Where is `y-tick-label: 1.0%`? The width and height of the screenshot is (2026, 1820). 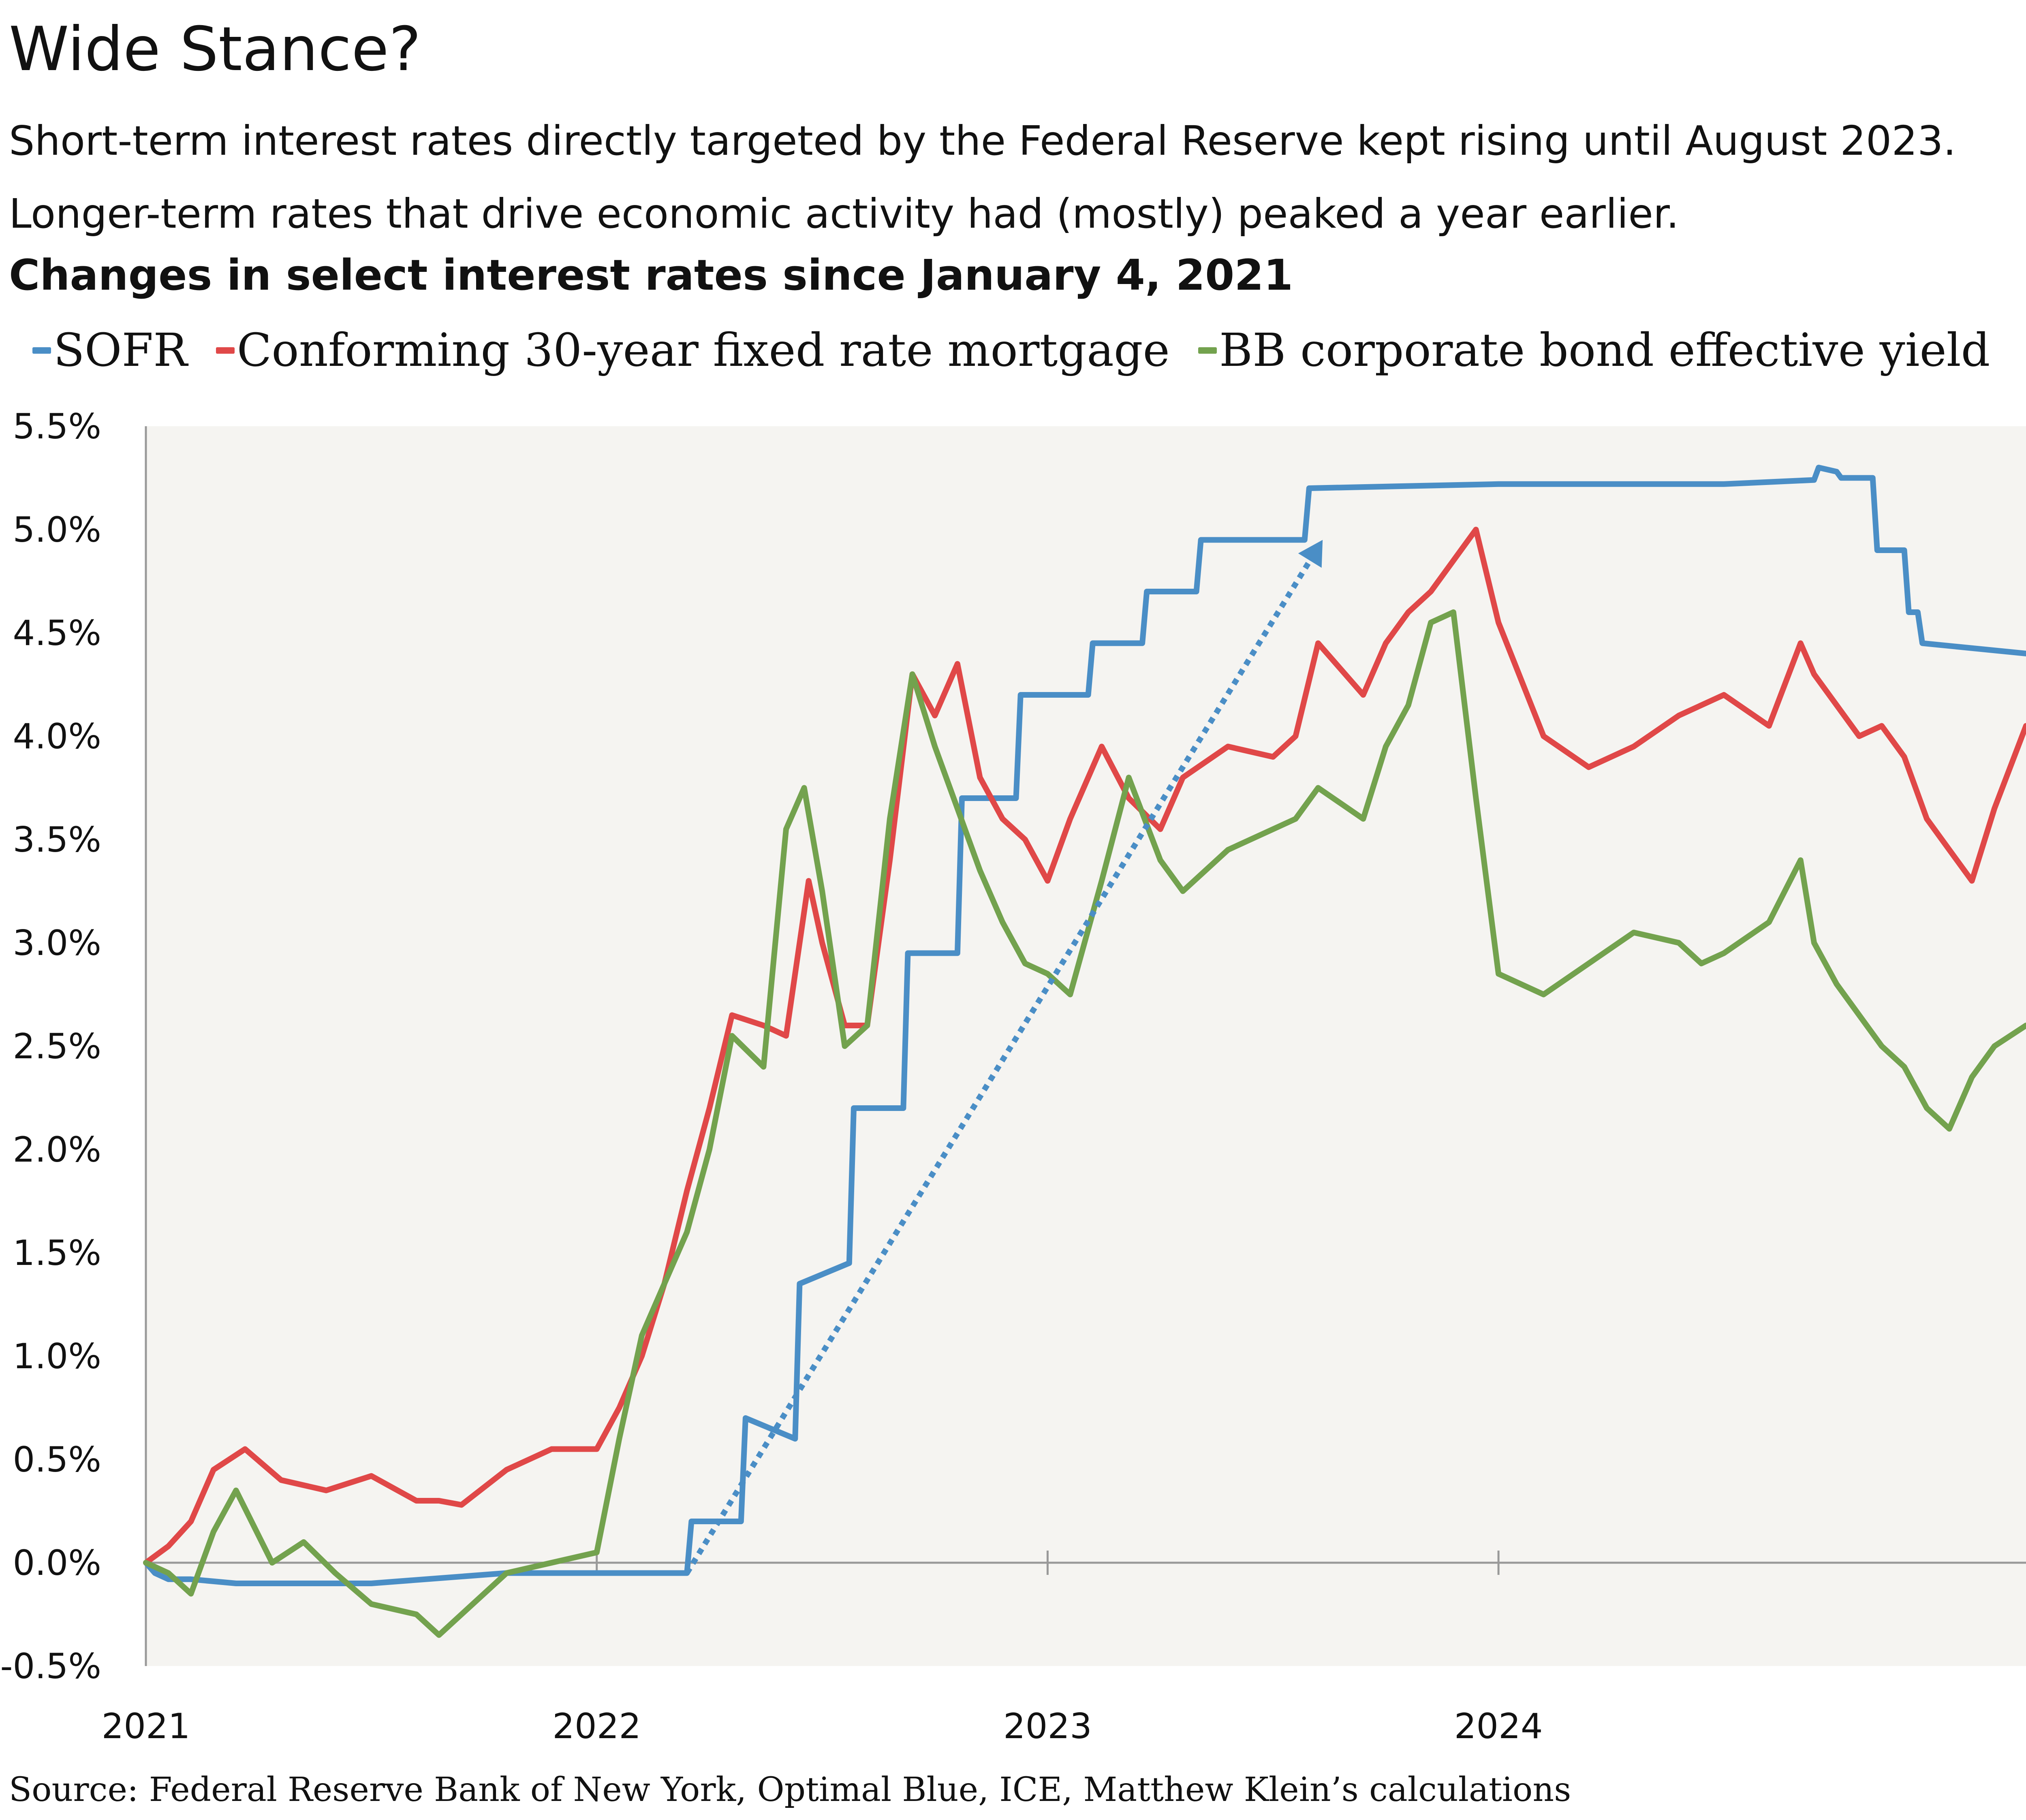
y-tick-label: 1.0% is located at coordinates (57, 1357).